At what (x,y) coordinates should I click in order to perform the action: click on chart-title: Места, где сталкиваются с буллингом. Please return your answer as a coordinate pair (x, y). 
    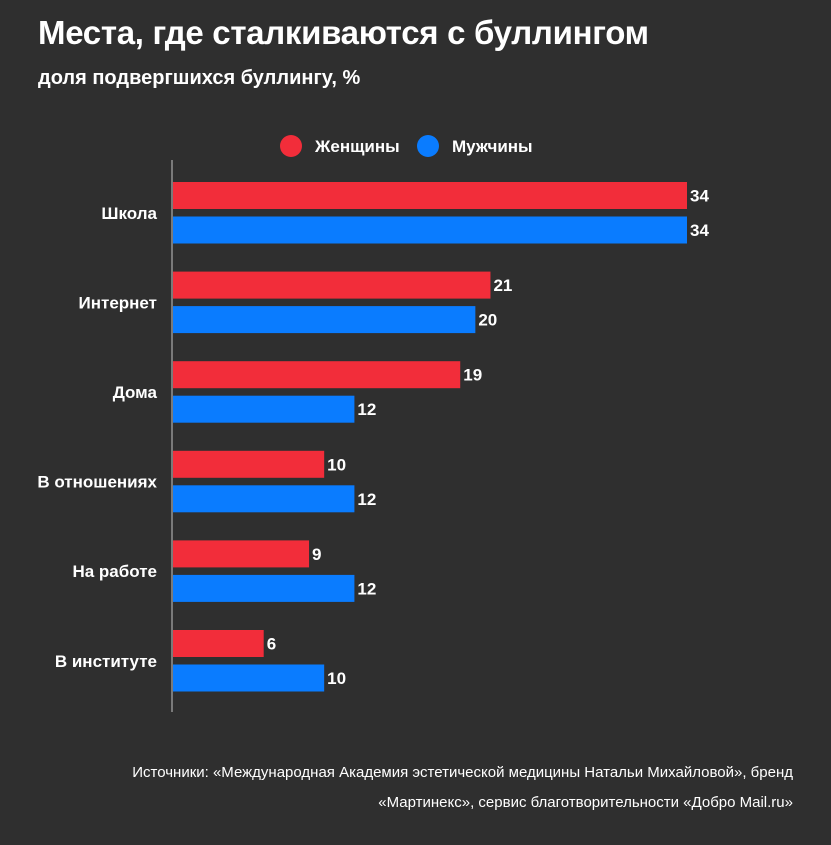
    Looking at the image, I should click on (343, 32).